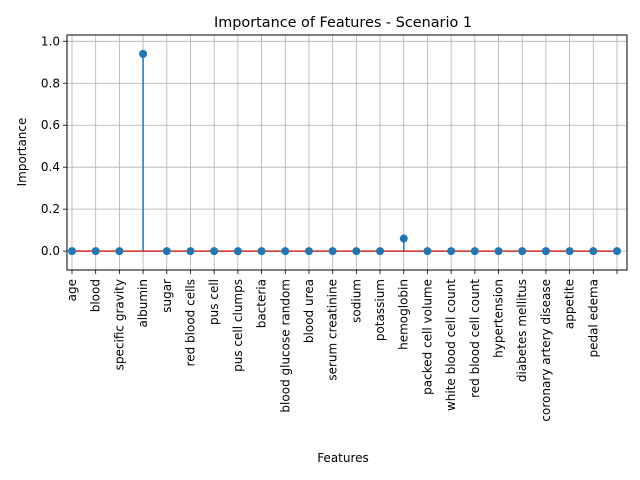 This screenshot has height=480, width=640. What do you see at coordinates (96, 295) in the screenshot?
I see `x-tick-label: blood` at bounding box center [96, 295].